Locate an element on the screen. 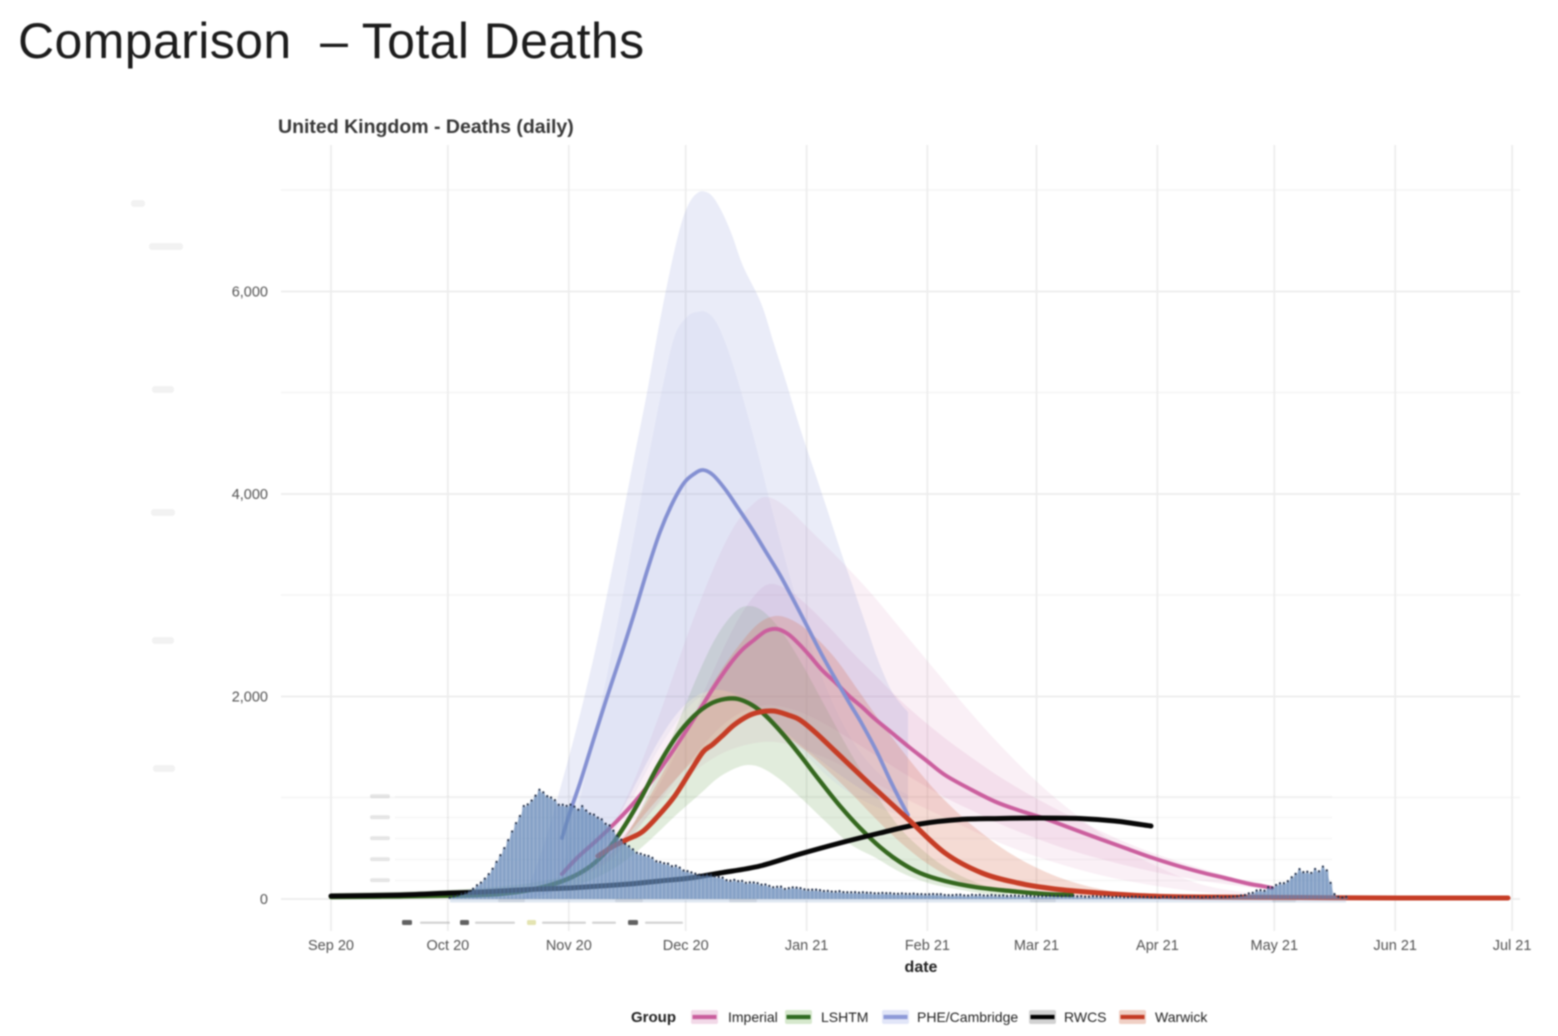 The width and height of the screenshot is (1558, 1036). svg-text: 0 is located at coordinates (264, 900).